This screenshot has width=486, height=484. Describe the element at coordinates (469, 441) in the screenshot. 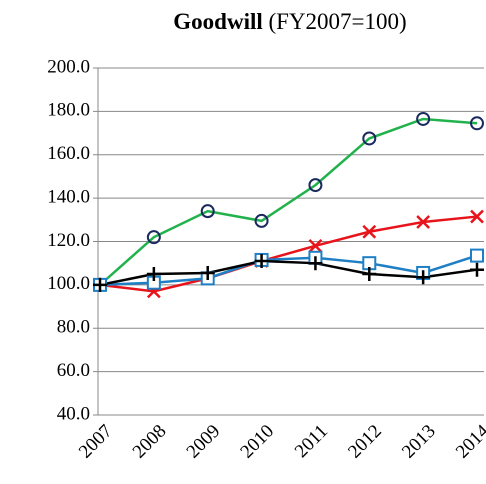

I see `x-tick-label: 2014` at that location.